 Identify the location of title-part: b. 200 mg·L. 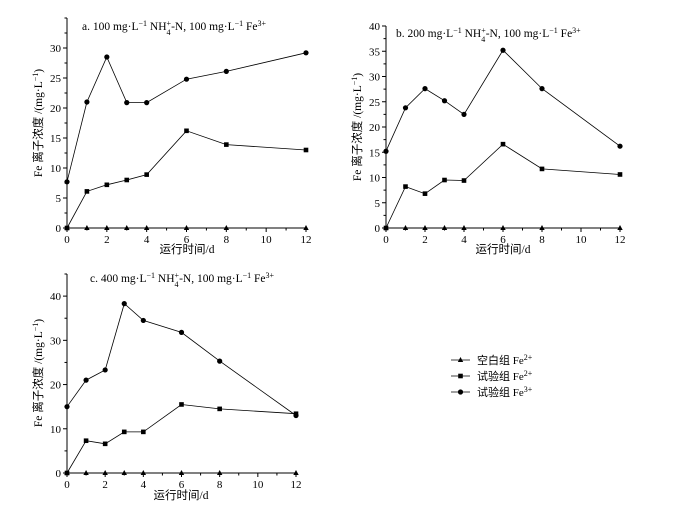
(424, 34).